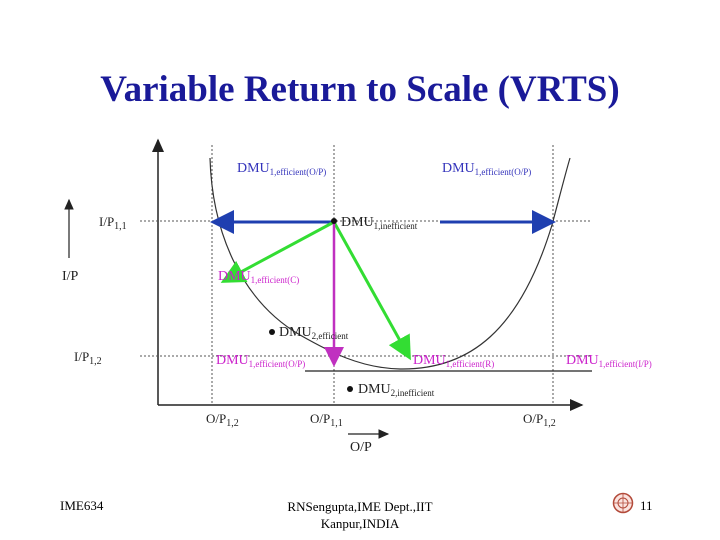 This screenshot has height=540, width=720. Describe the element at coordinates (361, 447) in the screenshot. I see `x-axis-label: O/P` at that location.